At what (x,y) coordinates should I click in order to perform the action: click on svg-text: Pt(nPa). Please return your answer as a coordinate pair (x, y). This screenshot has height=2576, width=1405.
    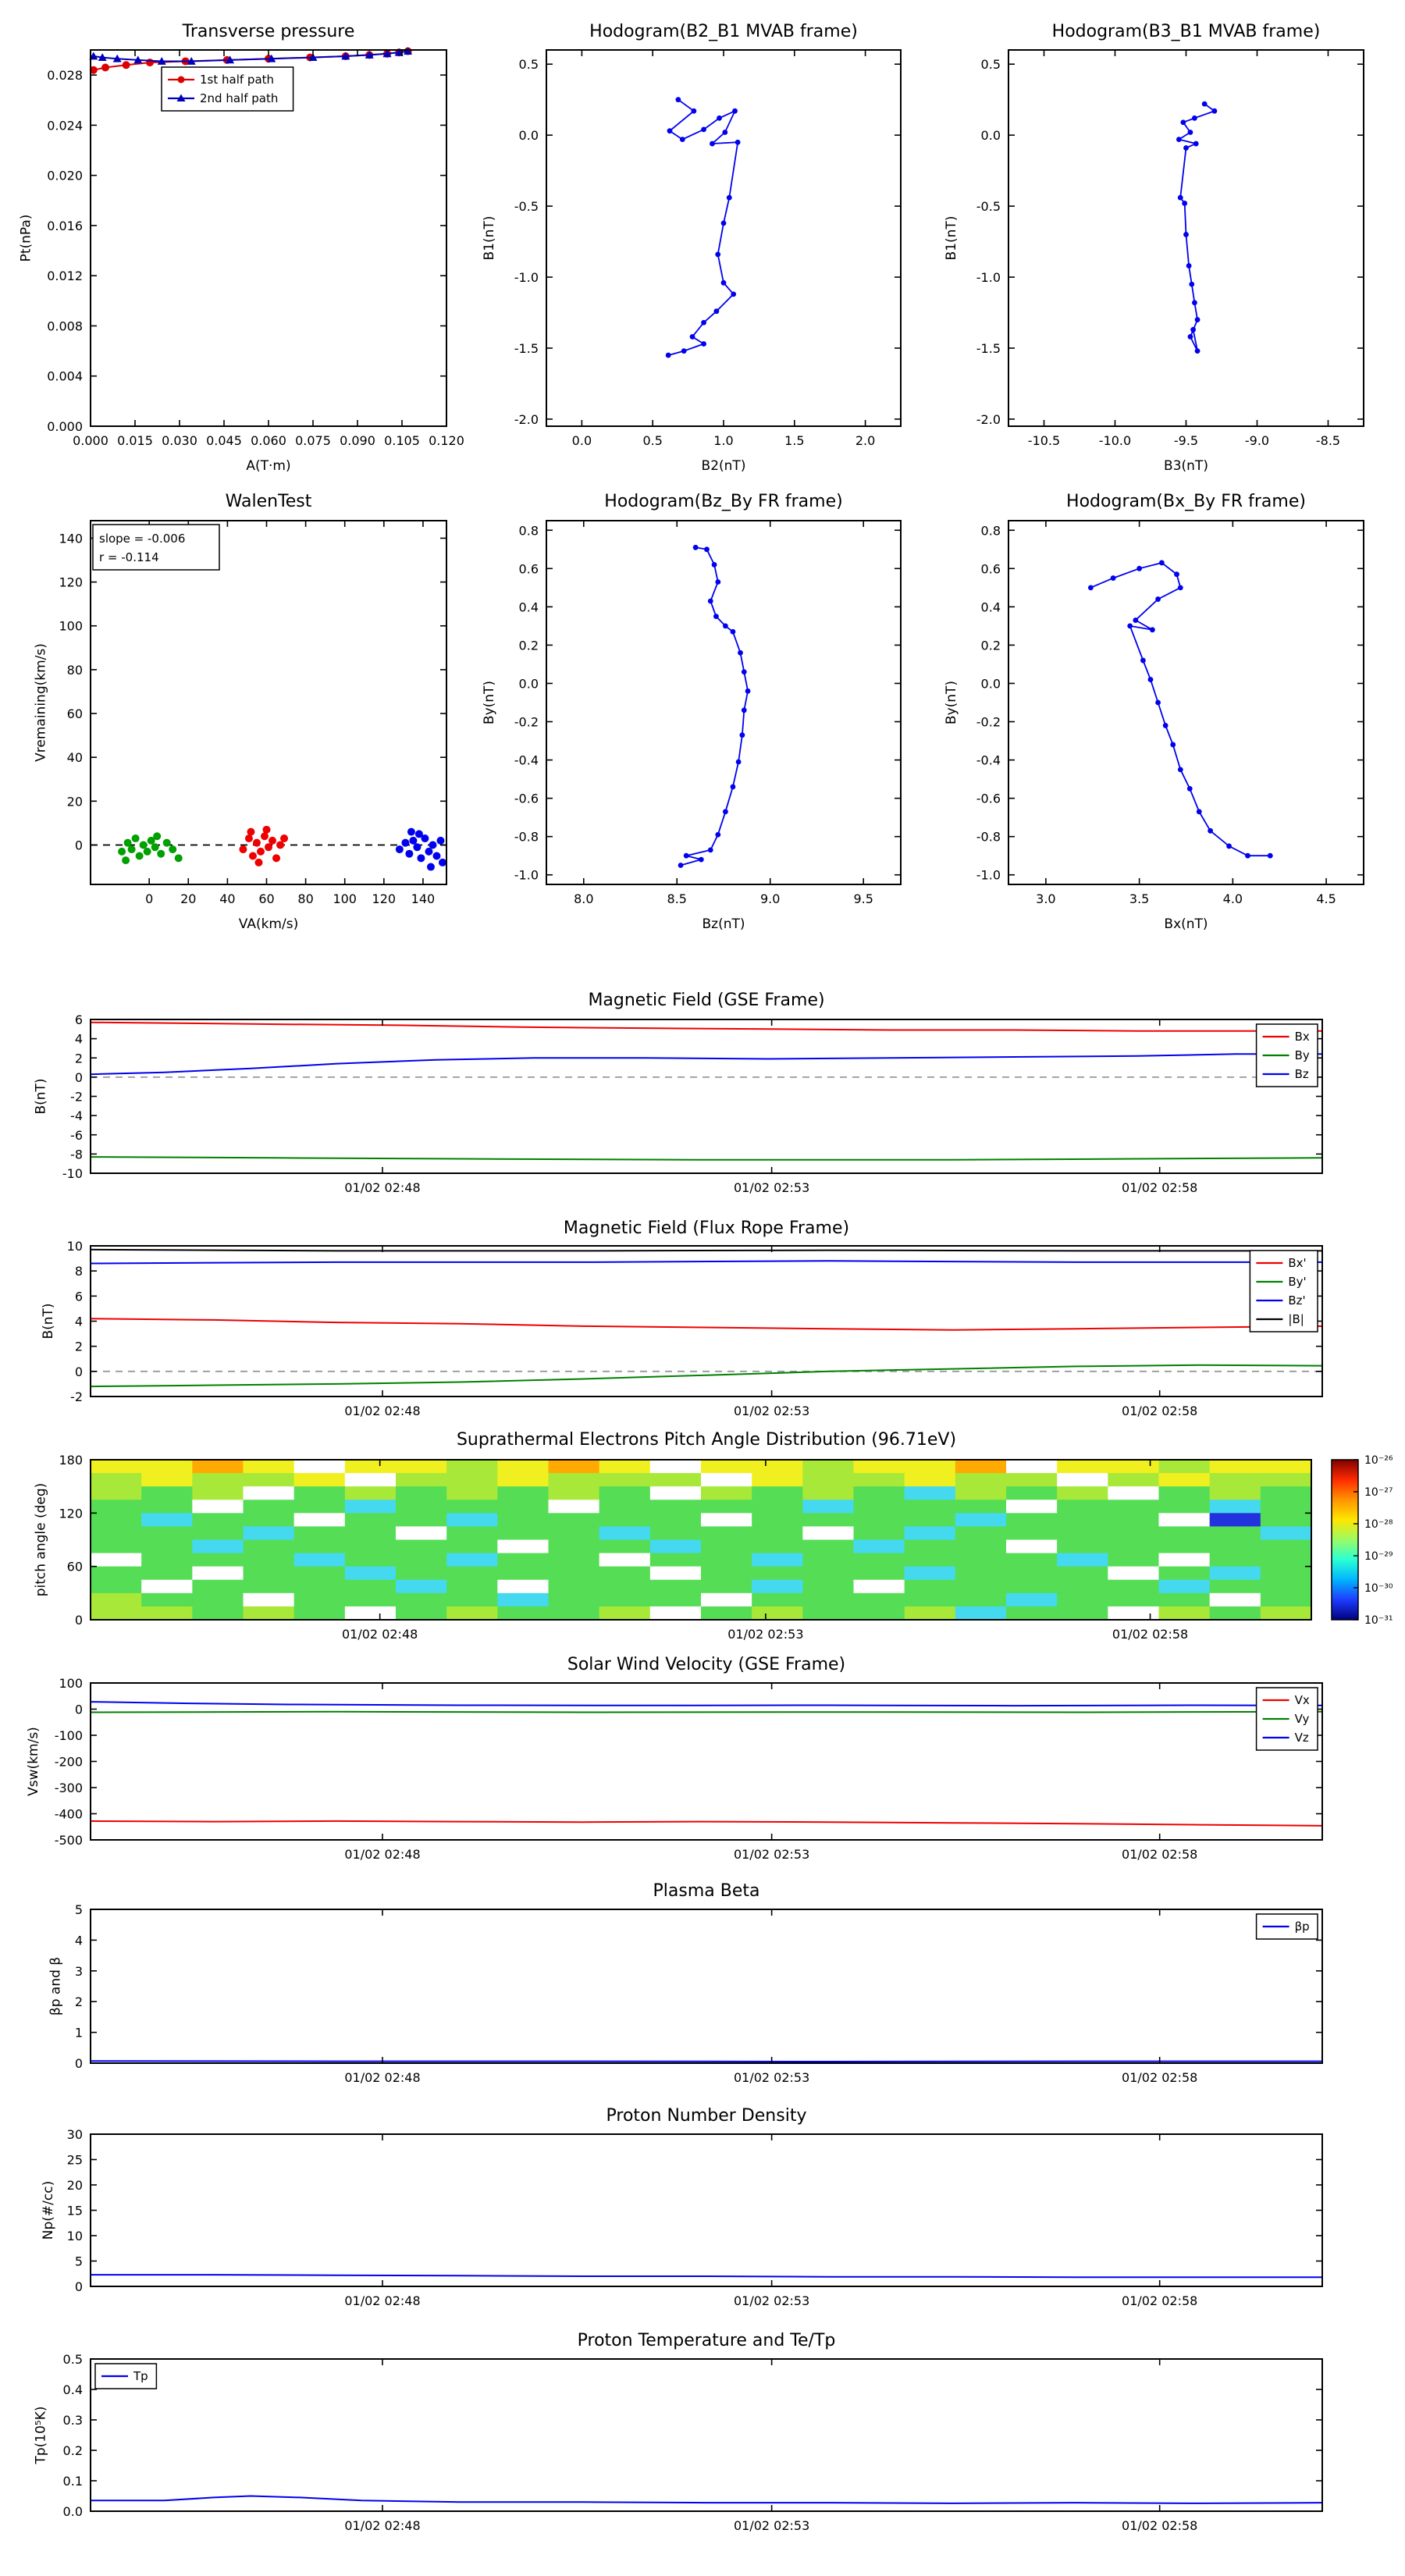
    Looking at the image, I should click on (26, 238).